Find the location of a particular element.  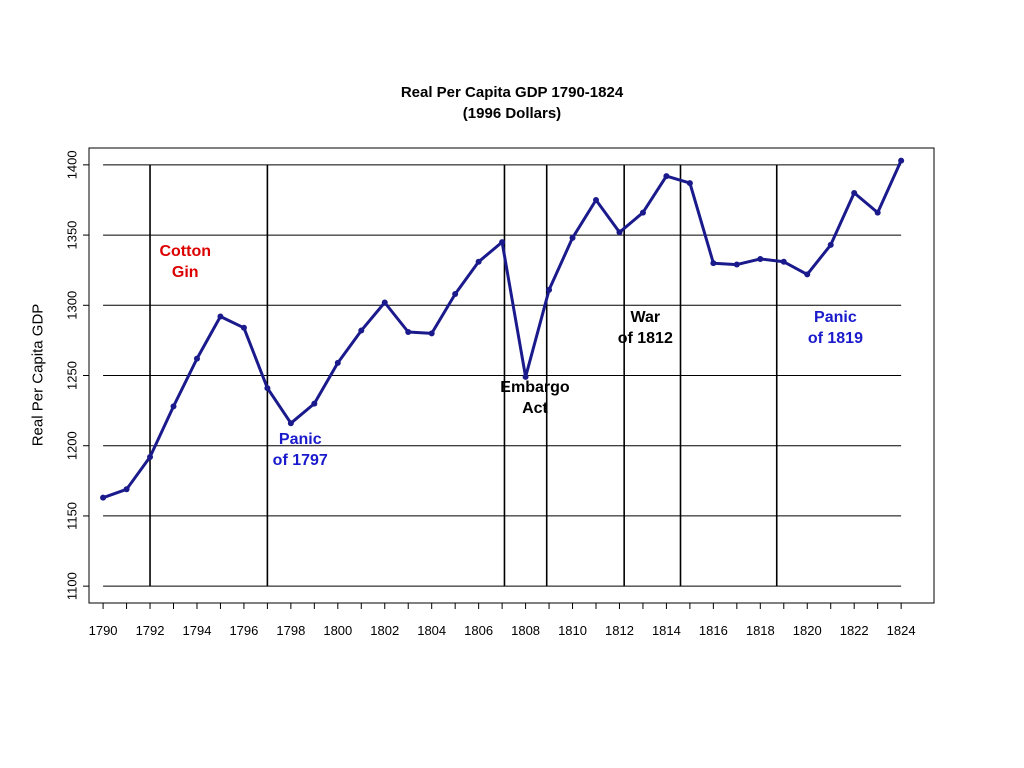

x-tick-label: 1804 is located at coordinates (431, 630).